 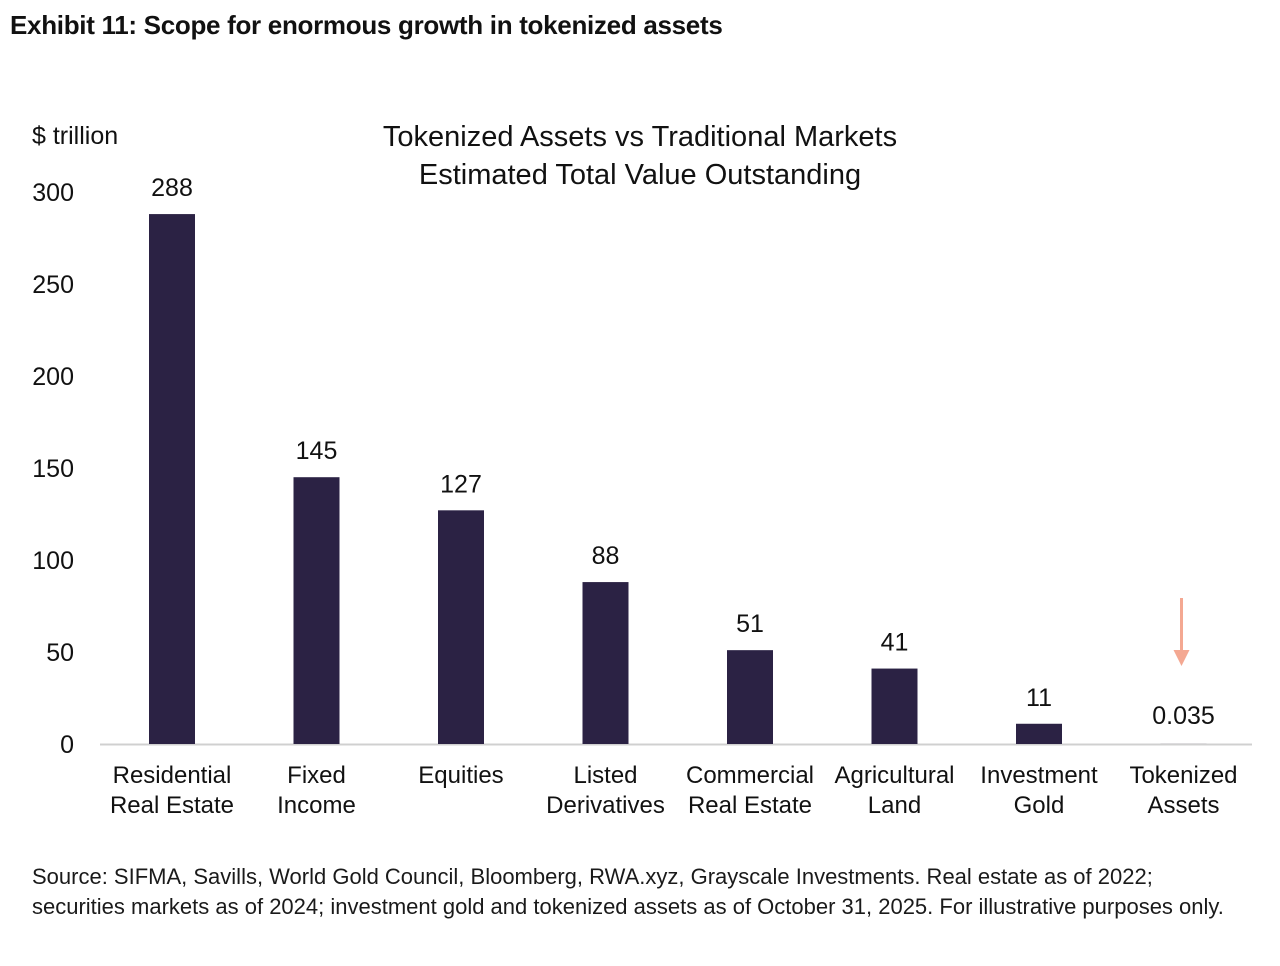 I want to click on y-tick-label: 250, so click(x=53, y=285).